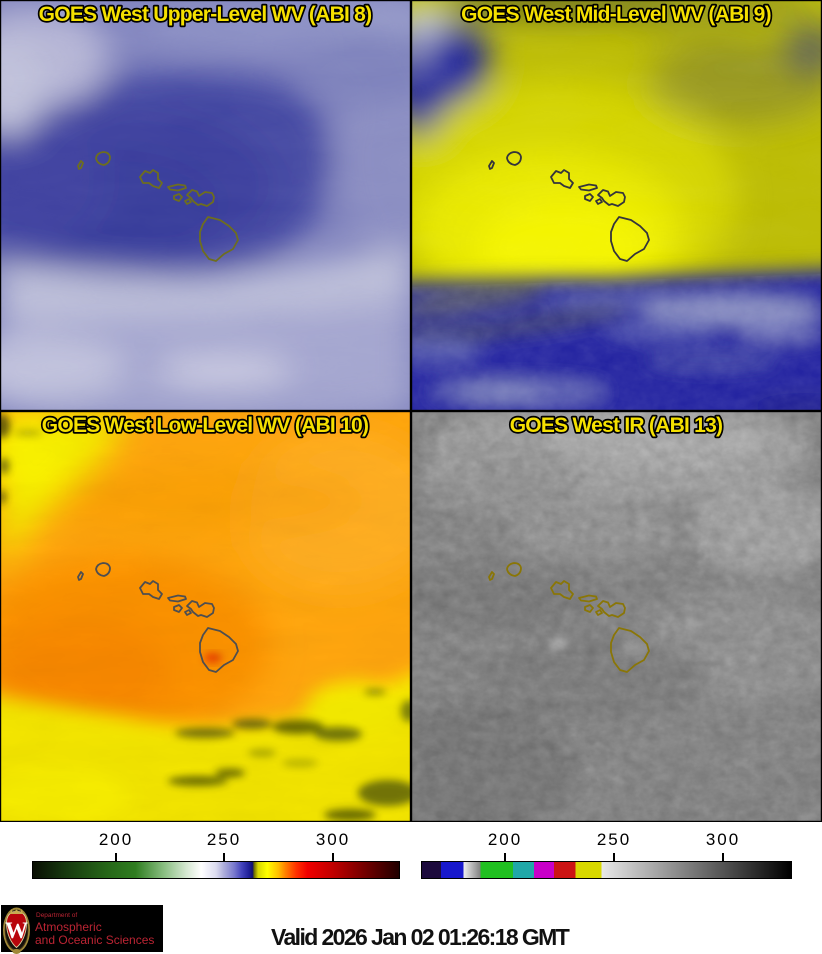  I want to click on svg-text: GOES West Mid-Level WV (ABI 9), so click(616, 14).